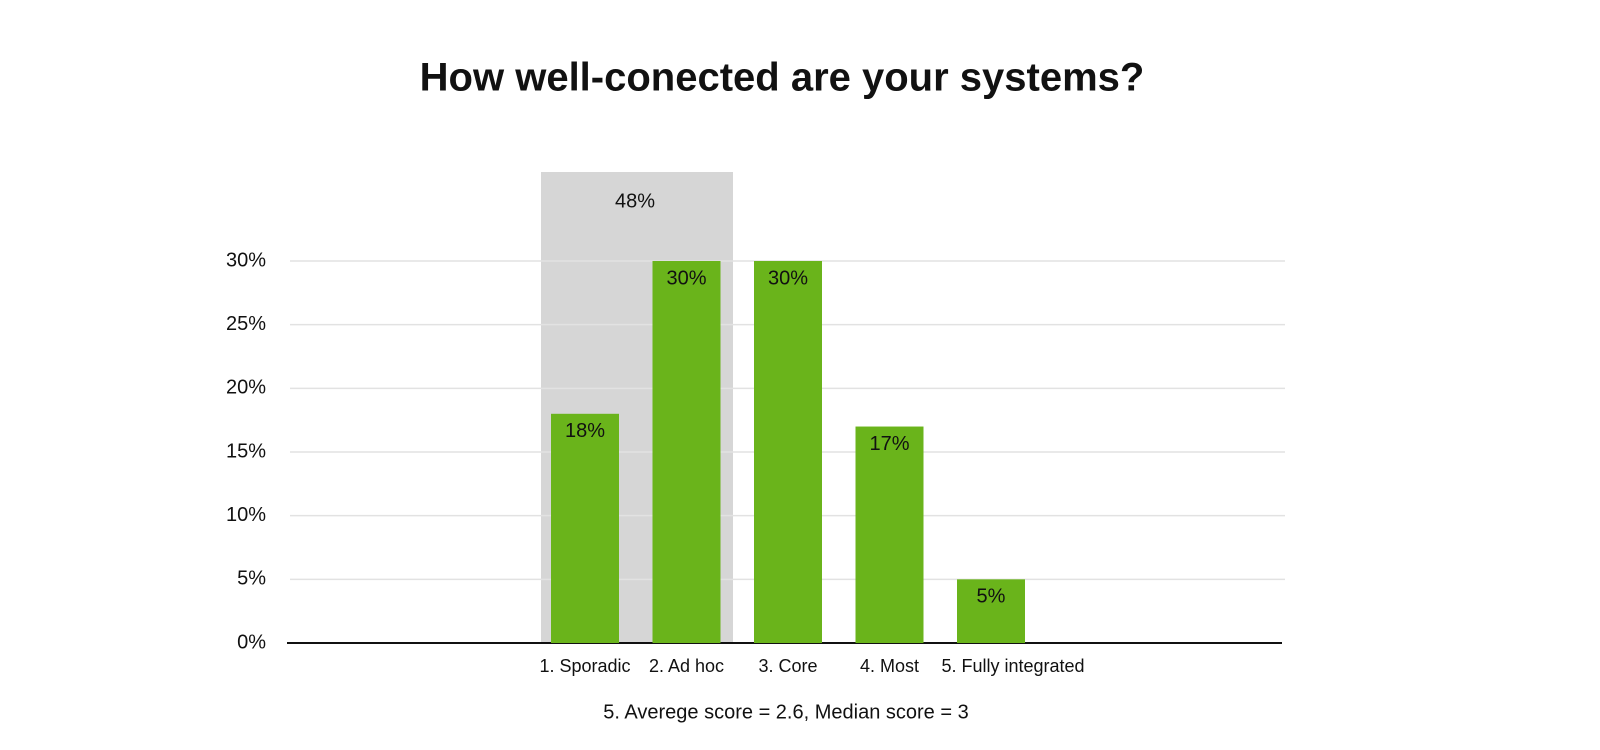 This screenshot has width=1600, height=750. What do you see at coordinates (246, 388) in the screenshot?
I see `y-tick-label: 20%` at bounding box center [246, 388].